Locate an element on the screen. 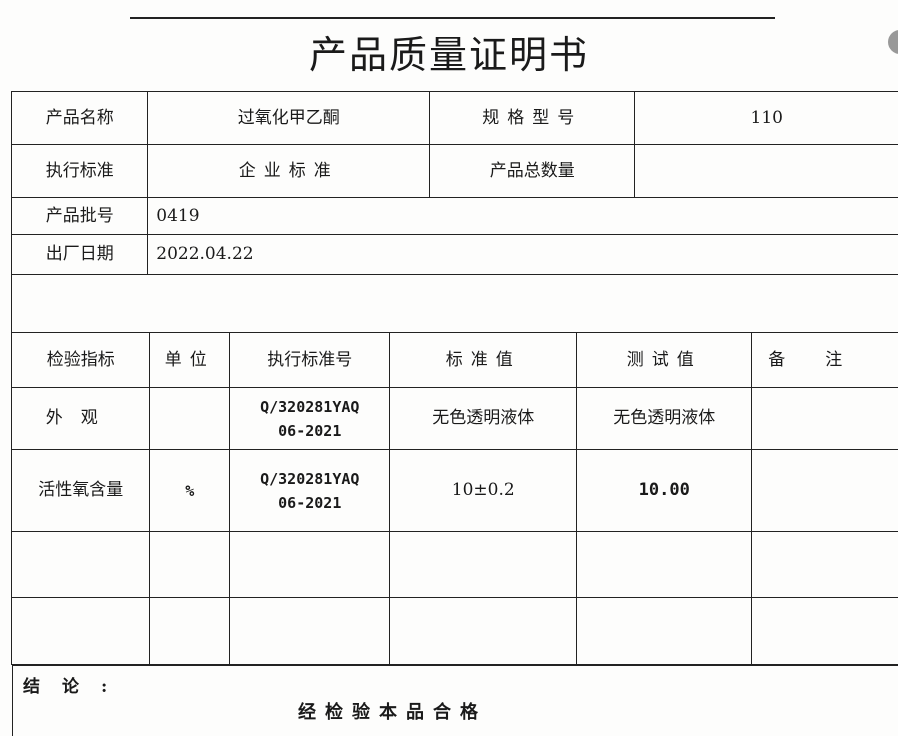  conclusion-text: 经检验本品合格 is located at coordinates (392, 712).